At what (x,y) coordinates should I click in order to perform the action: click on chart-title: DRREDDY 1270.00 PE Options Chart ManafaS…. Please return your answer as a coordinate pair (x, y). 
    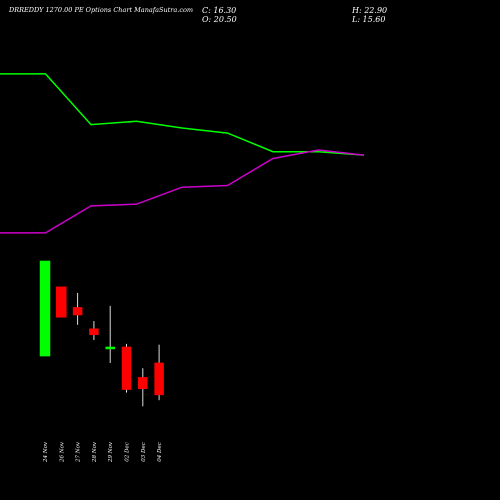
    Looking at the image, I should click on (101, 10).